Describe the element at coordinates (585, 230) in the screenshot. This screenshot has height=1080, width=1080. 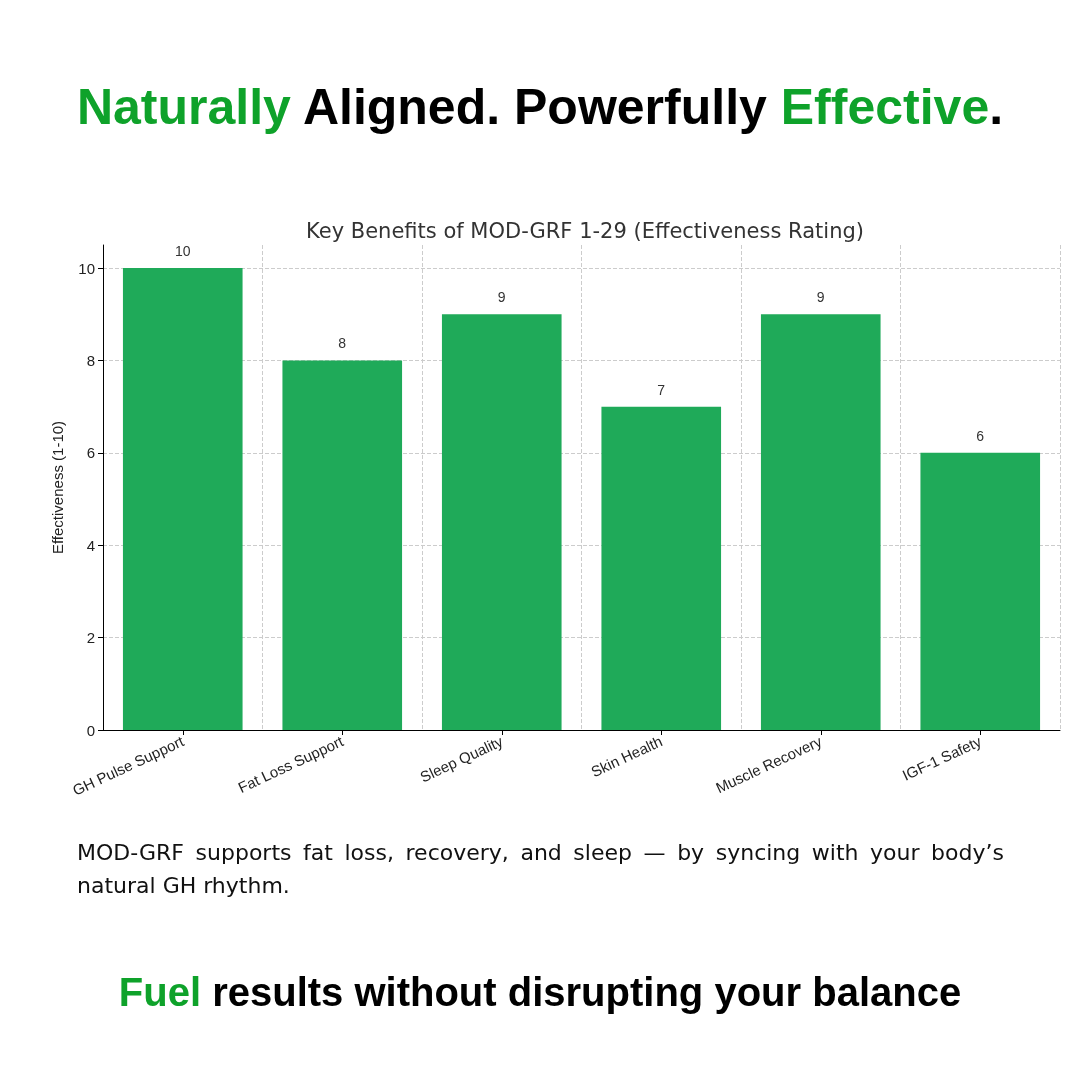
I see `chart-subtitle: Key Benefits of MOD-GRF 1-29 (Effectiveness Rating)` at that location.